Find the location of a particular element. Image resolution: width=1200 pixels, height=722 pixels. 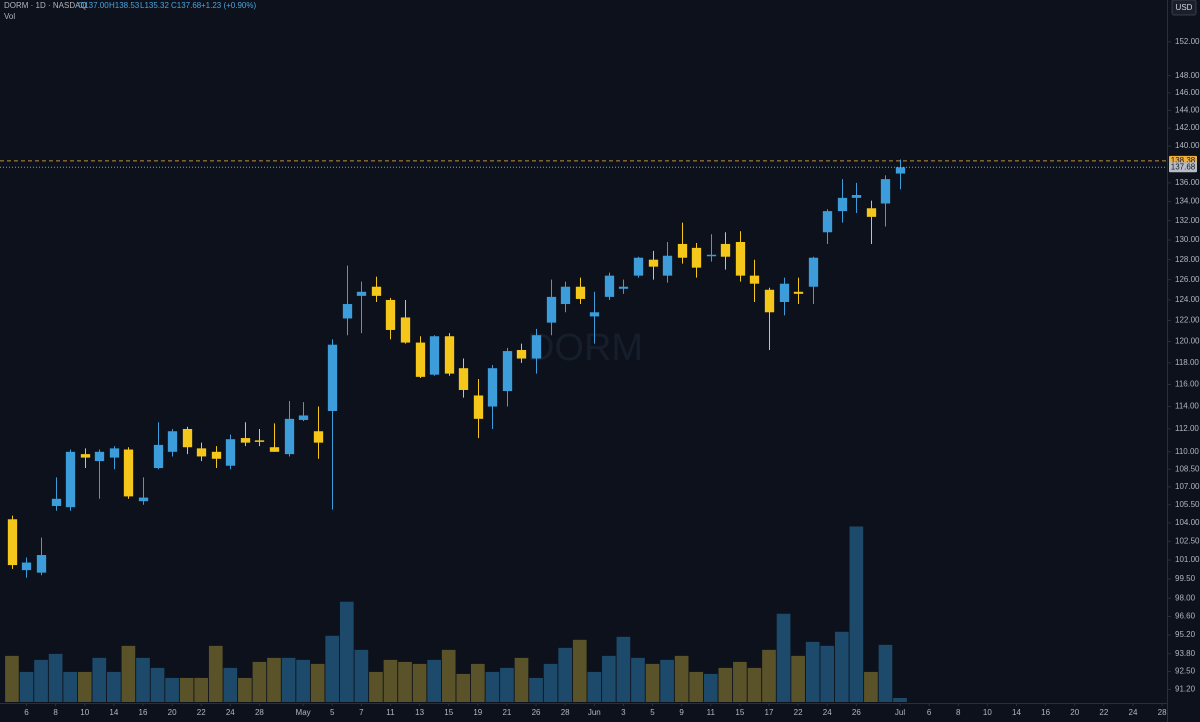

y-tick-label: 136.00 is located at coordinates (1187, 182).